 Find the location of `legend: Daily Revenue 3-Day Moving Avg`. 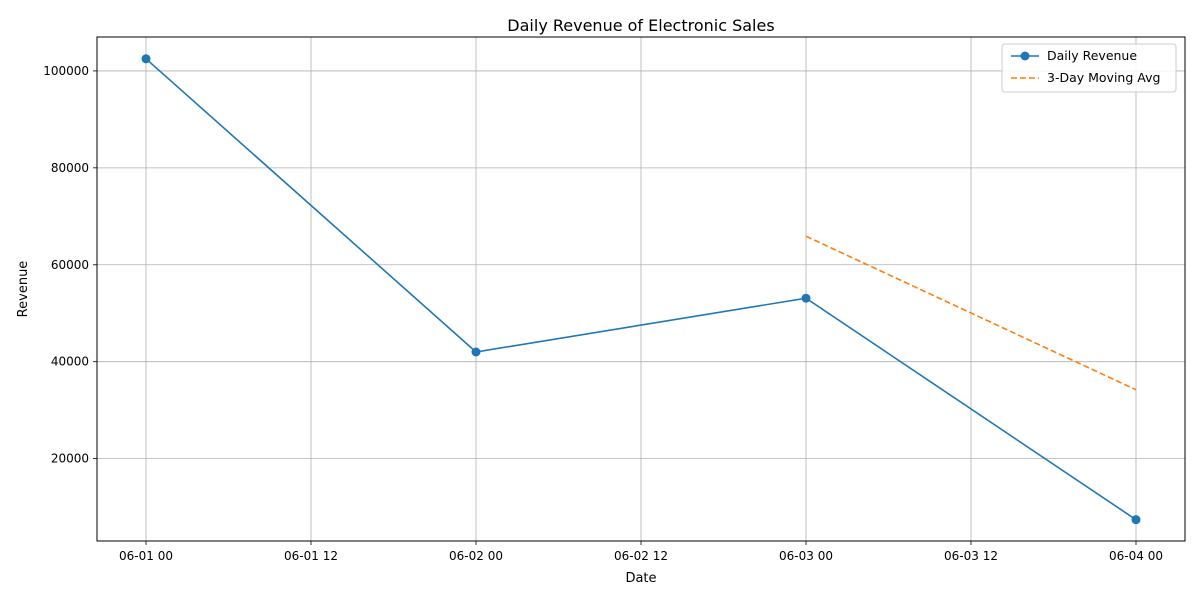

legend: Daily Revenue 3-Day Moving Avg is located at coordinates (1089, 68).